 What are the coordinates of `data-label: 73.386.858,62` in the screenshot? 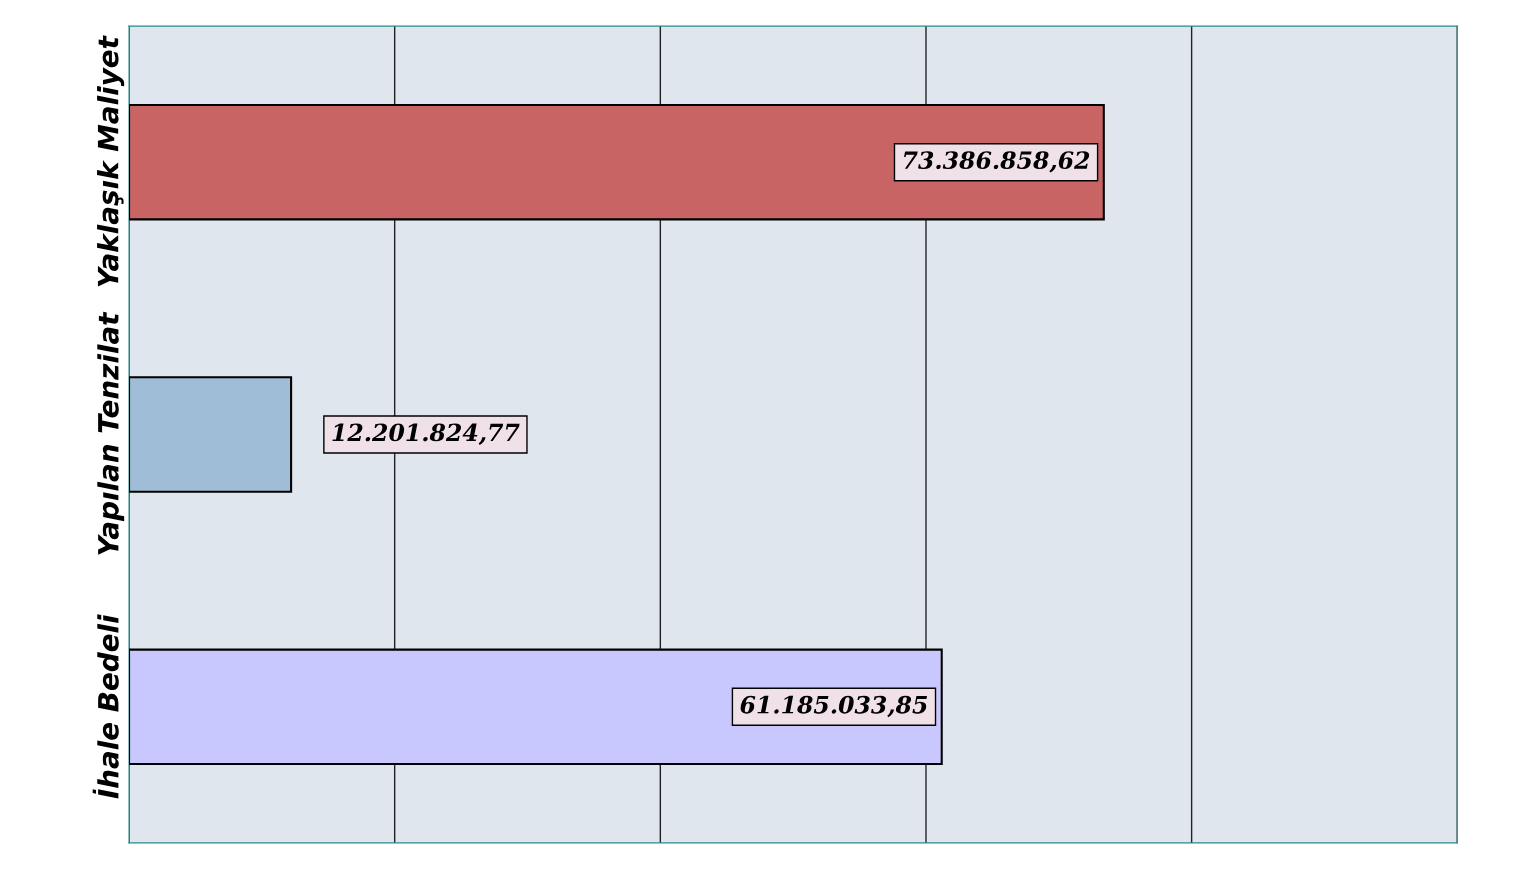 It's located at (997, 162).